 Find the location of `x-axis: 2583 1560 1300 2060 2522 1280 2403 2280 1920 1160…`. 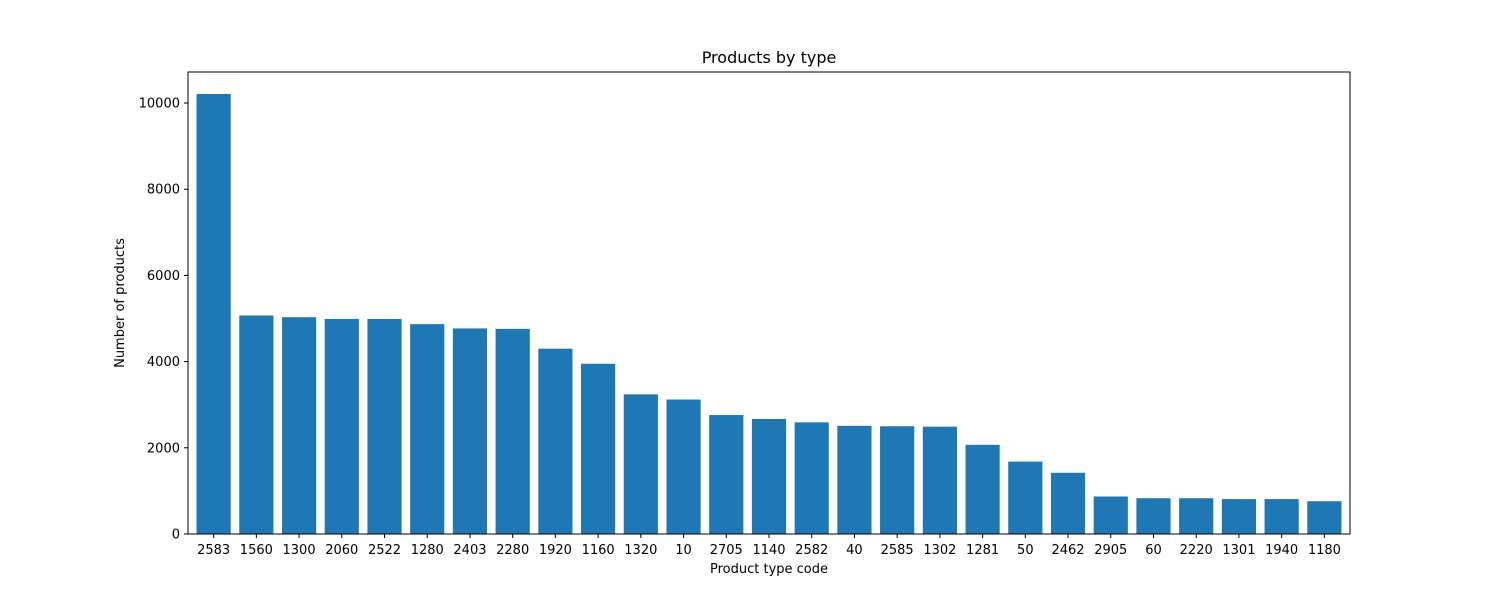

x-axis: 2583 1560 1300 2060 2522 1280 2403 2280 1920 1160… is located at coordinates (769, 546).